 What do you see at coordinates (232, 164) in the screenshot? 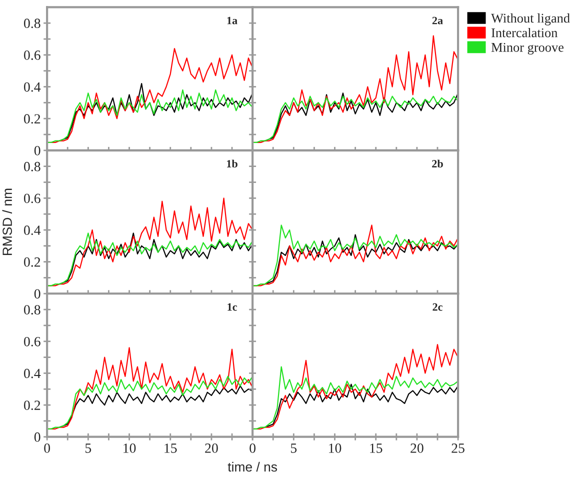
I see `annotation: 1b` at bounding box center [232, 164].